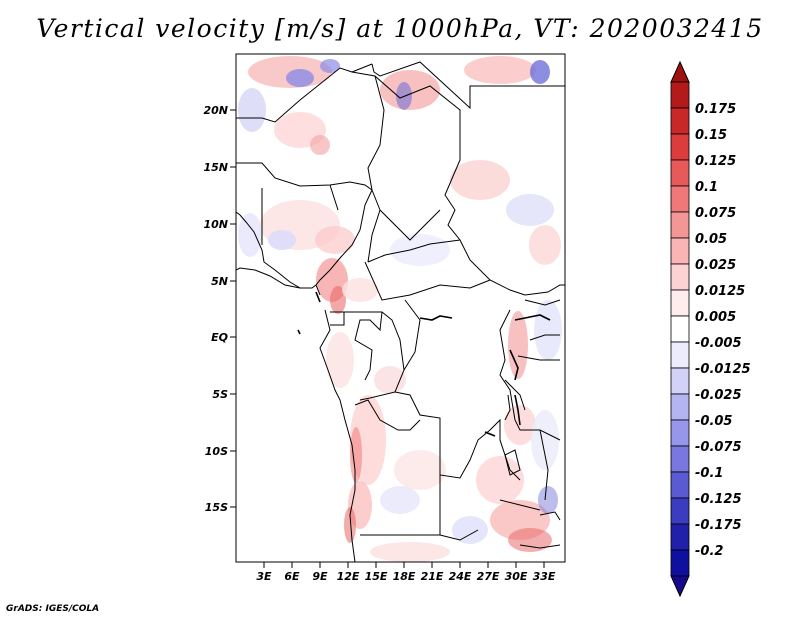  I want to click on lon-labels: 3E 6E 9E 12E 15E 18E 21E 24E 27E 30E 33E, so click(405, 576).